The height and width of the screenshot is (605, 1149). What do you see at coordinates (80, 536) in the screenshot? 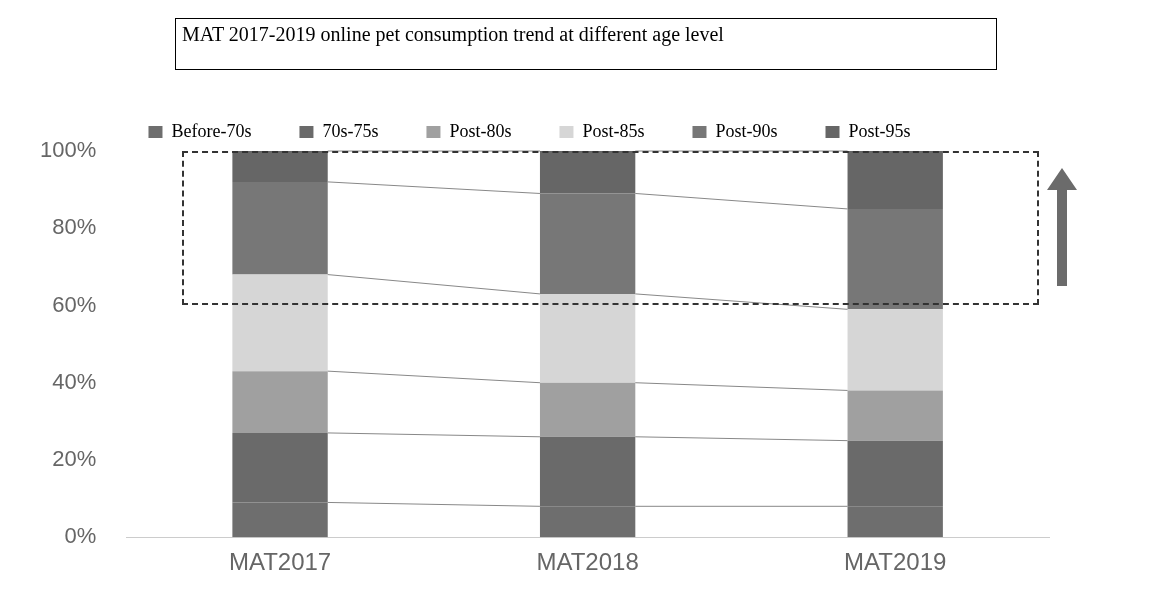
I see `y-tick-label: 0%` at bounding box center [80, 536].